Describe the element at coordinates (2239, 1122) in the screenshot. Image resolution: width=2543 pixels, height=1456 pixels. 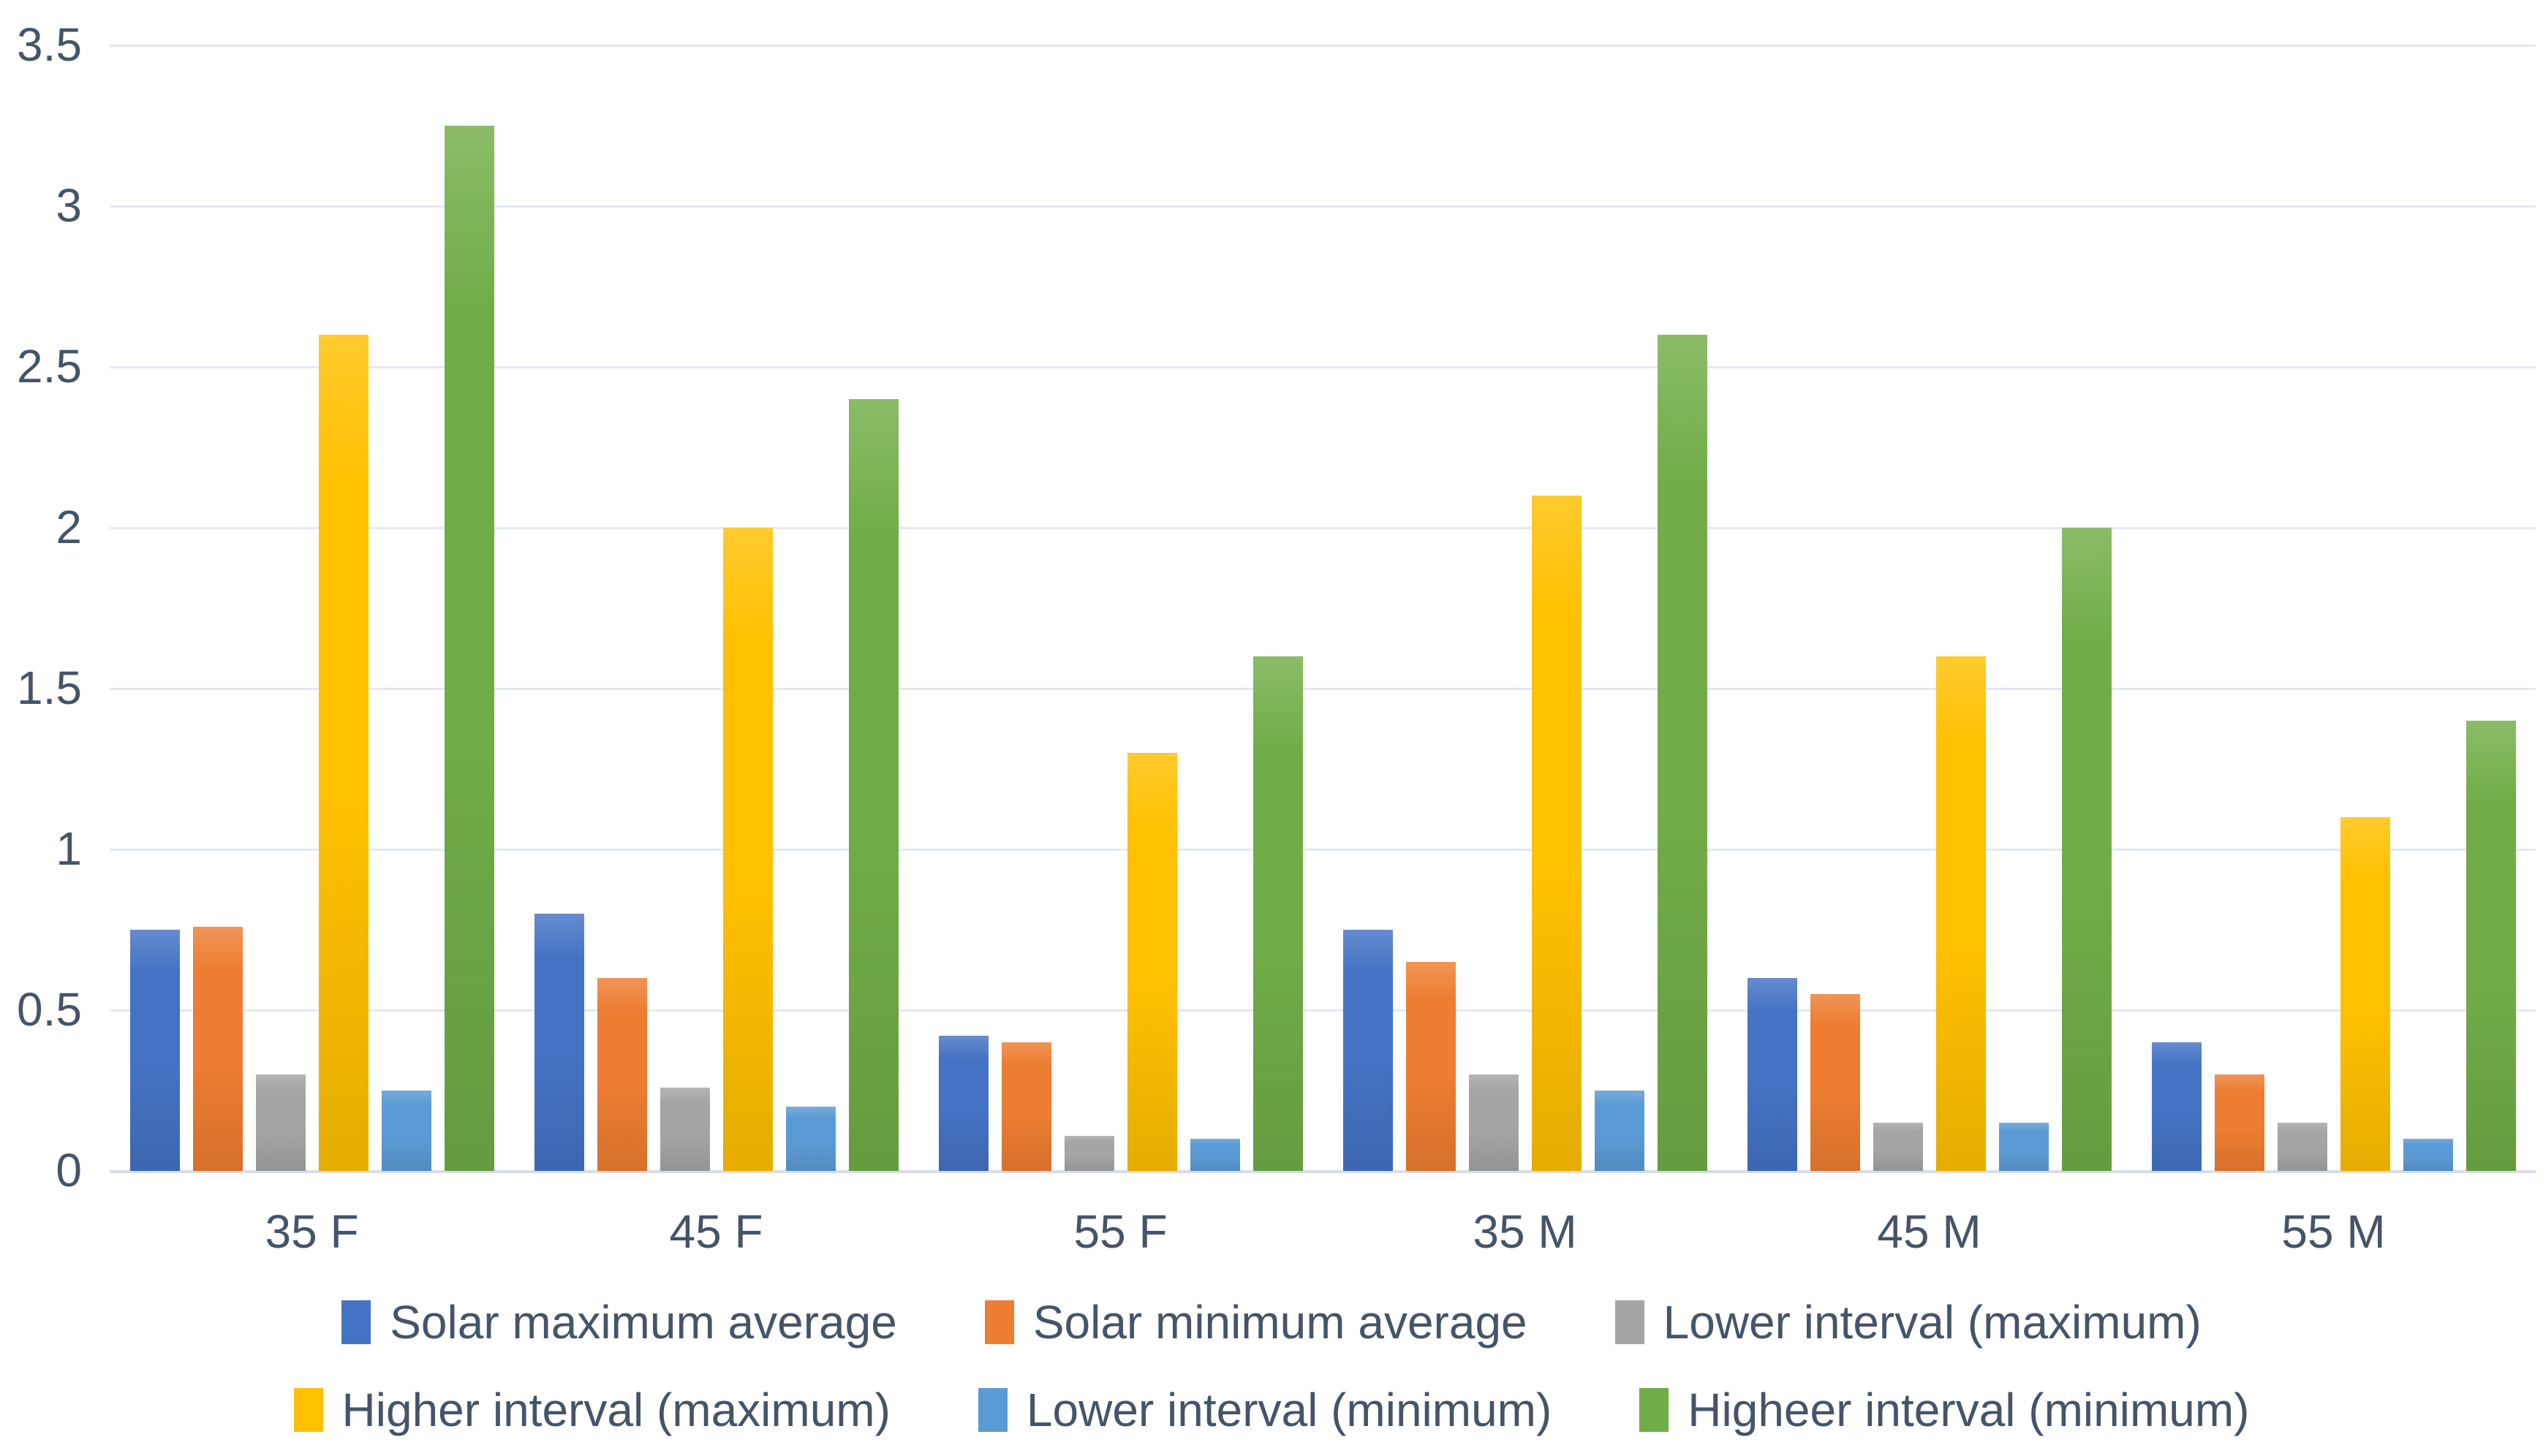
I see `bar-solar-minimum-average-55-m` at that location.